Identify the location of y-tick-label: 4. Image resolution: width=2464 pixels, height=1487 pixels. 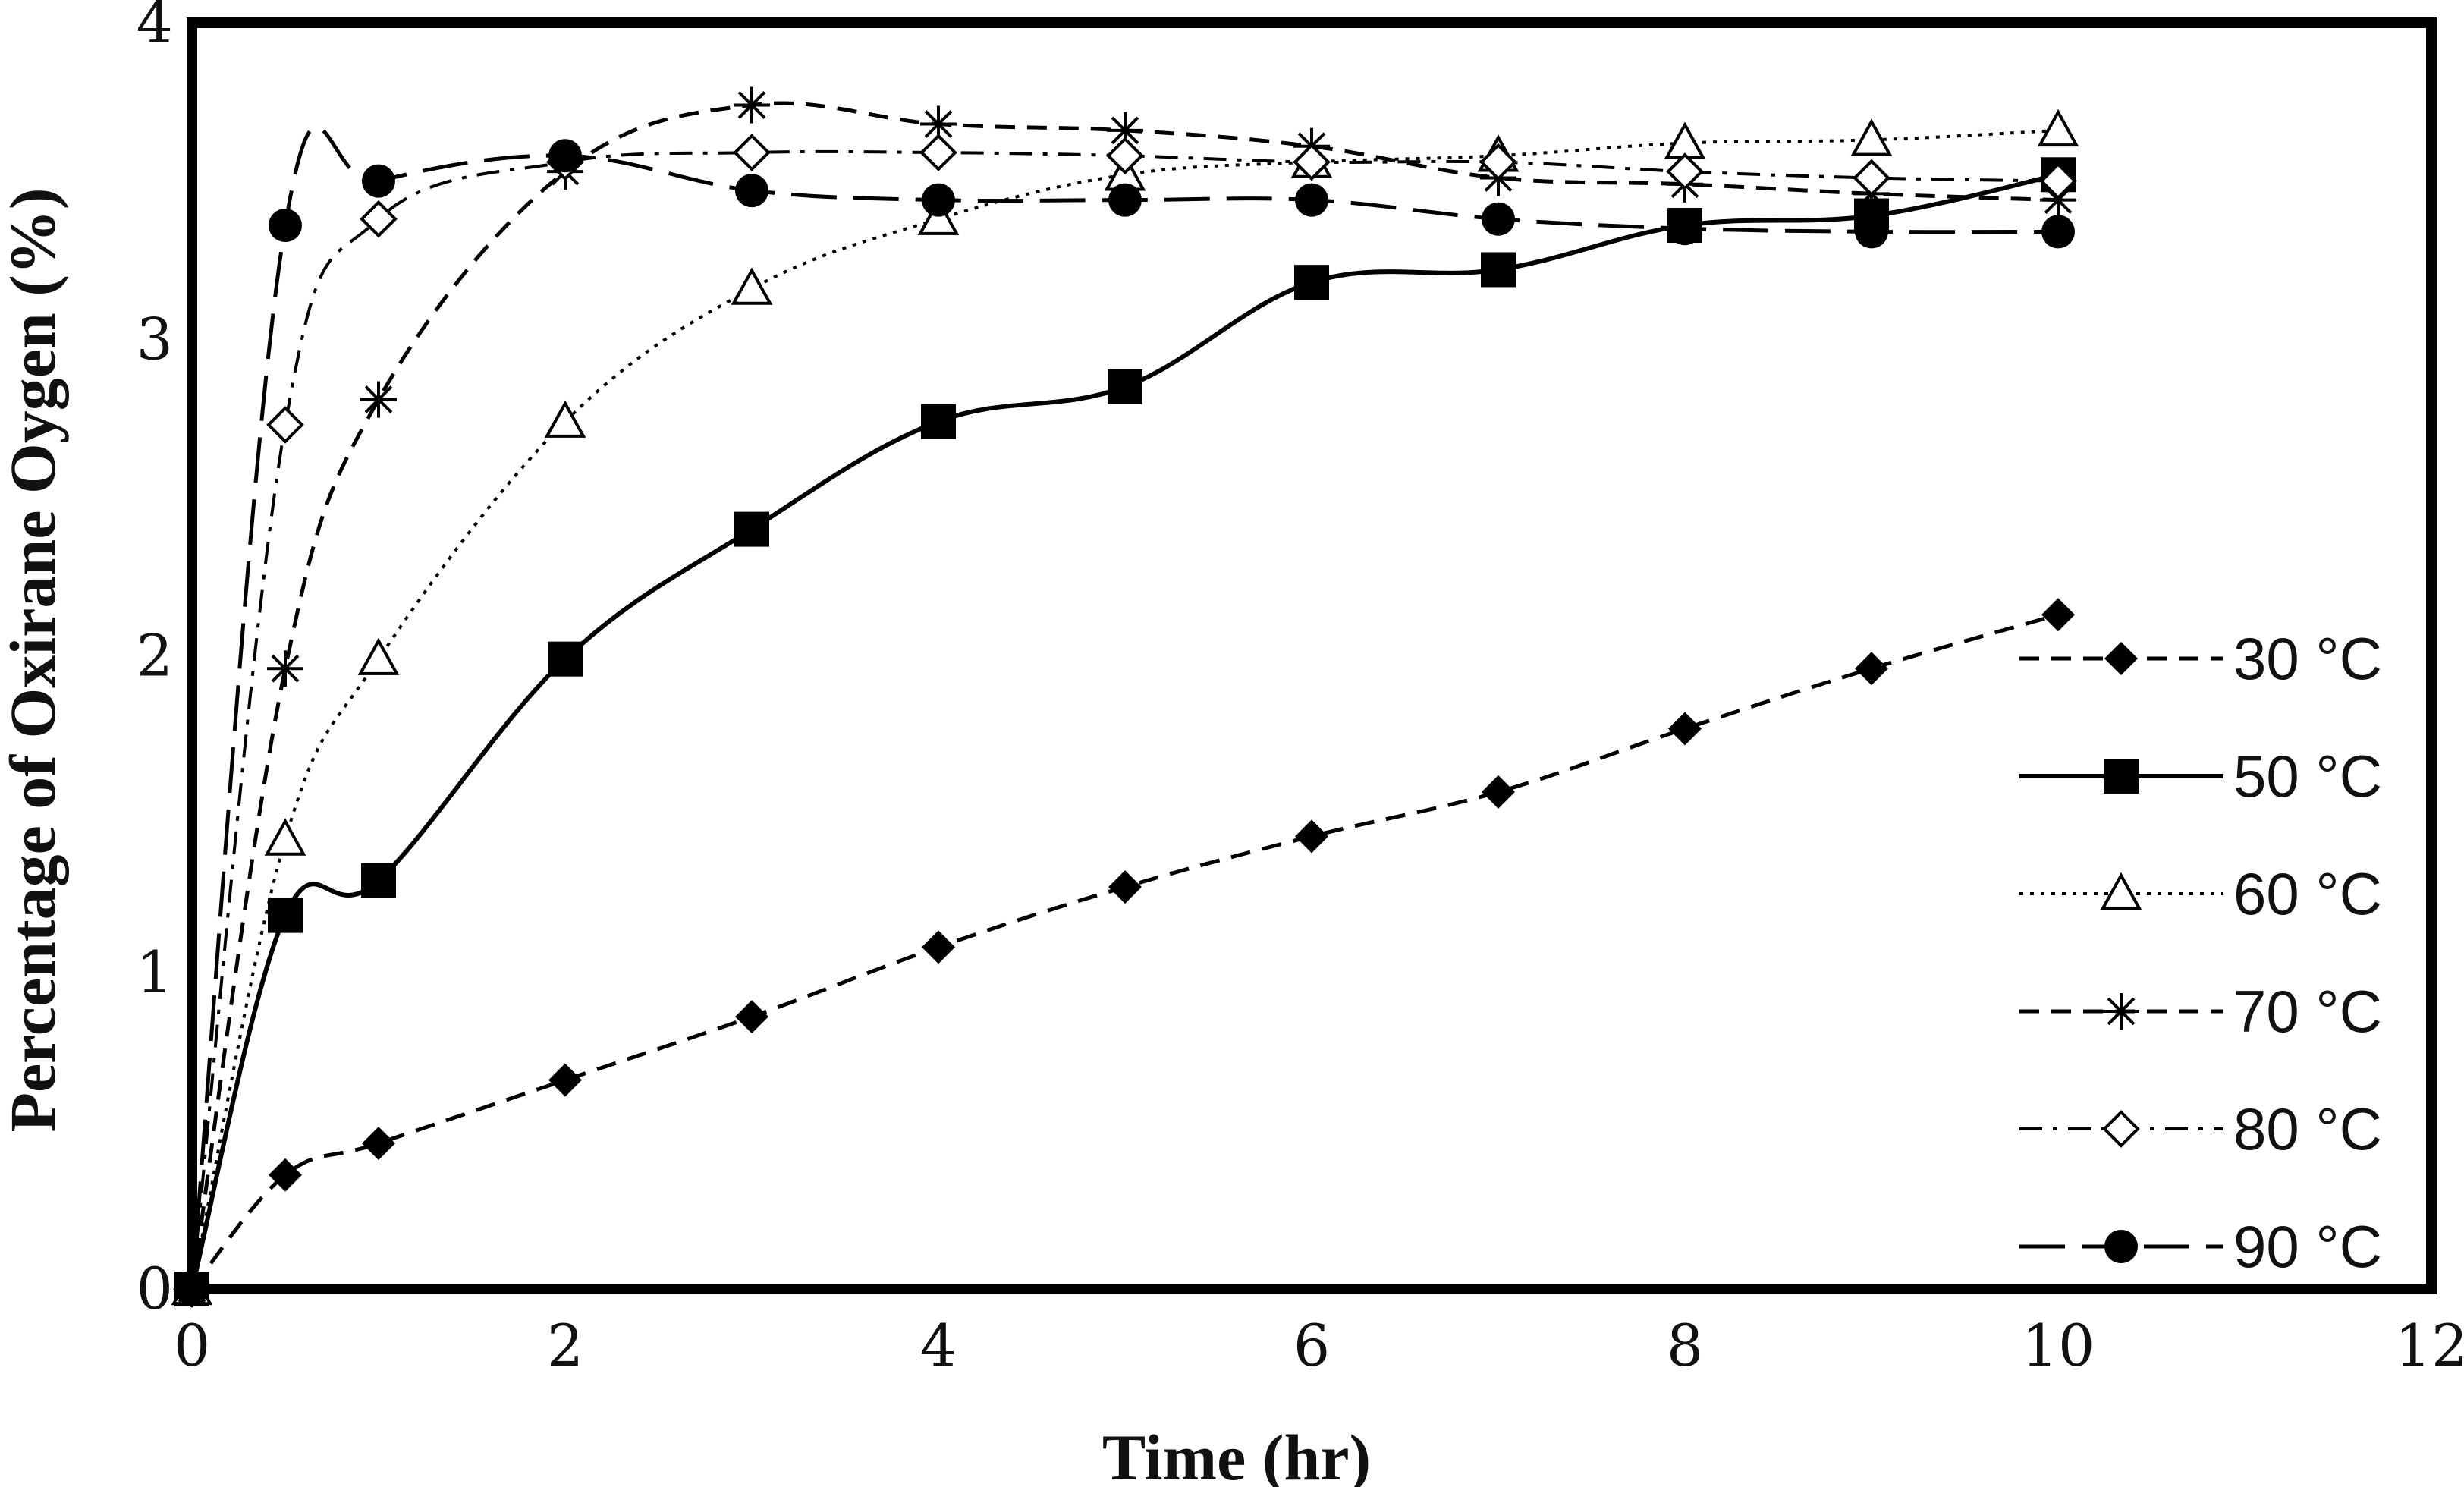
(155, 28).